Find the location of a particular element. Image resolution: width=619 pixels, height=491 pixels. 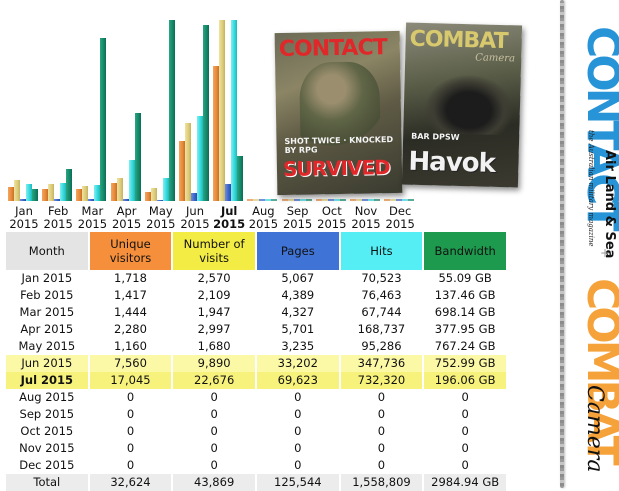

chart-month-label: Oct 2015 is located at coordinates (332, 217).